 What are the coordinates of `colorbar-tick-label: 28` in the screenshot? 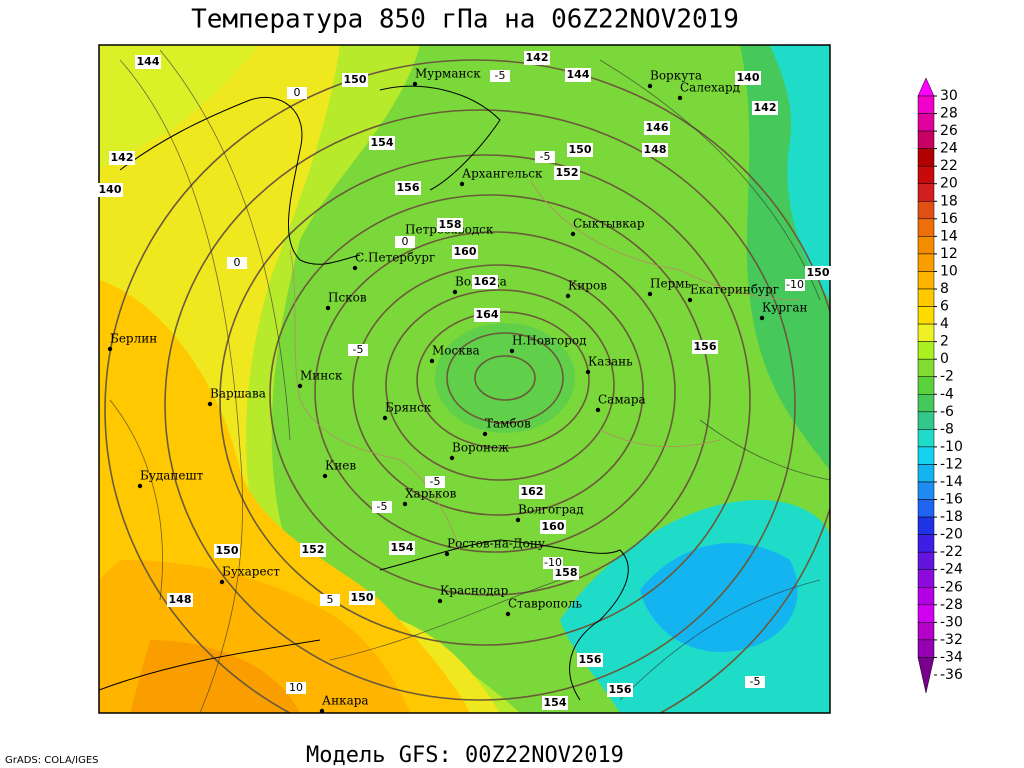 It's located at (949, 114).